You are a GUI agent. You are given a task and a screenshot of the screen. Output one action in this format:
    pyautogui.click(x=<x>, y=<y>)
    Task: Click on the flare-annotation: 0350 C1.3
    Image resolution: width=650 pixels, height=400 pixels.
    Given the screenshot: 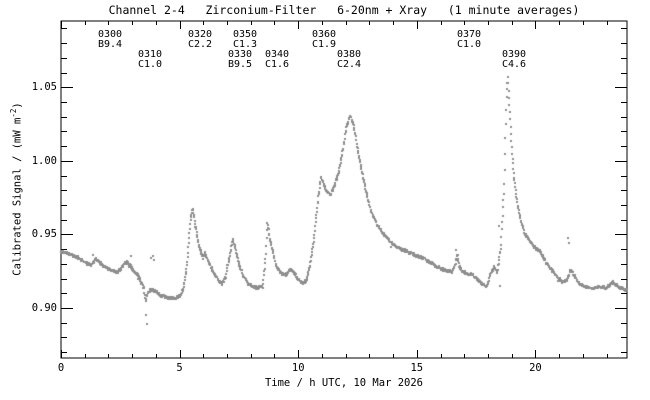 What is the action you would take?
    pyautogui.click(x=245, y=40)
    